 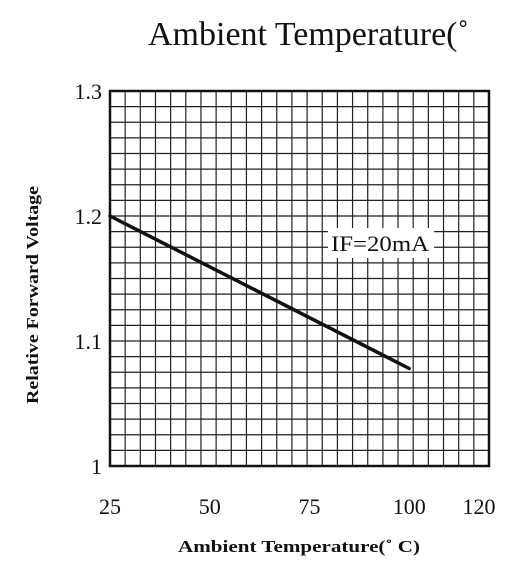 What do you see at coordinates (210, 506) in the screenshot?
I see `x-tick-label: 50` at bounding box center [210, 506].